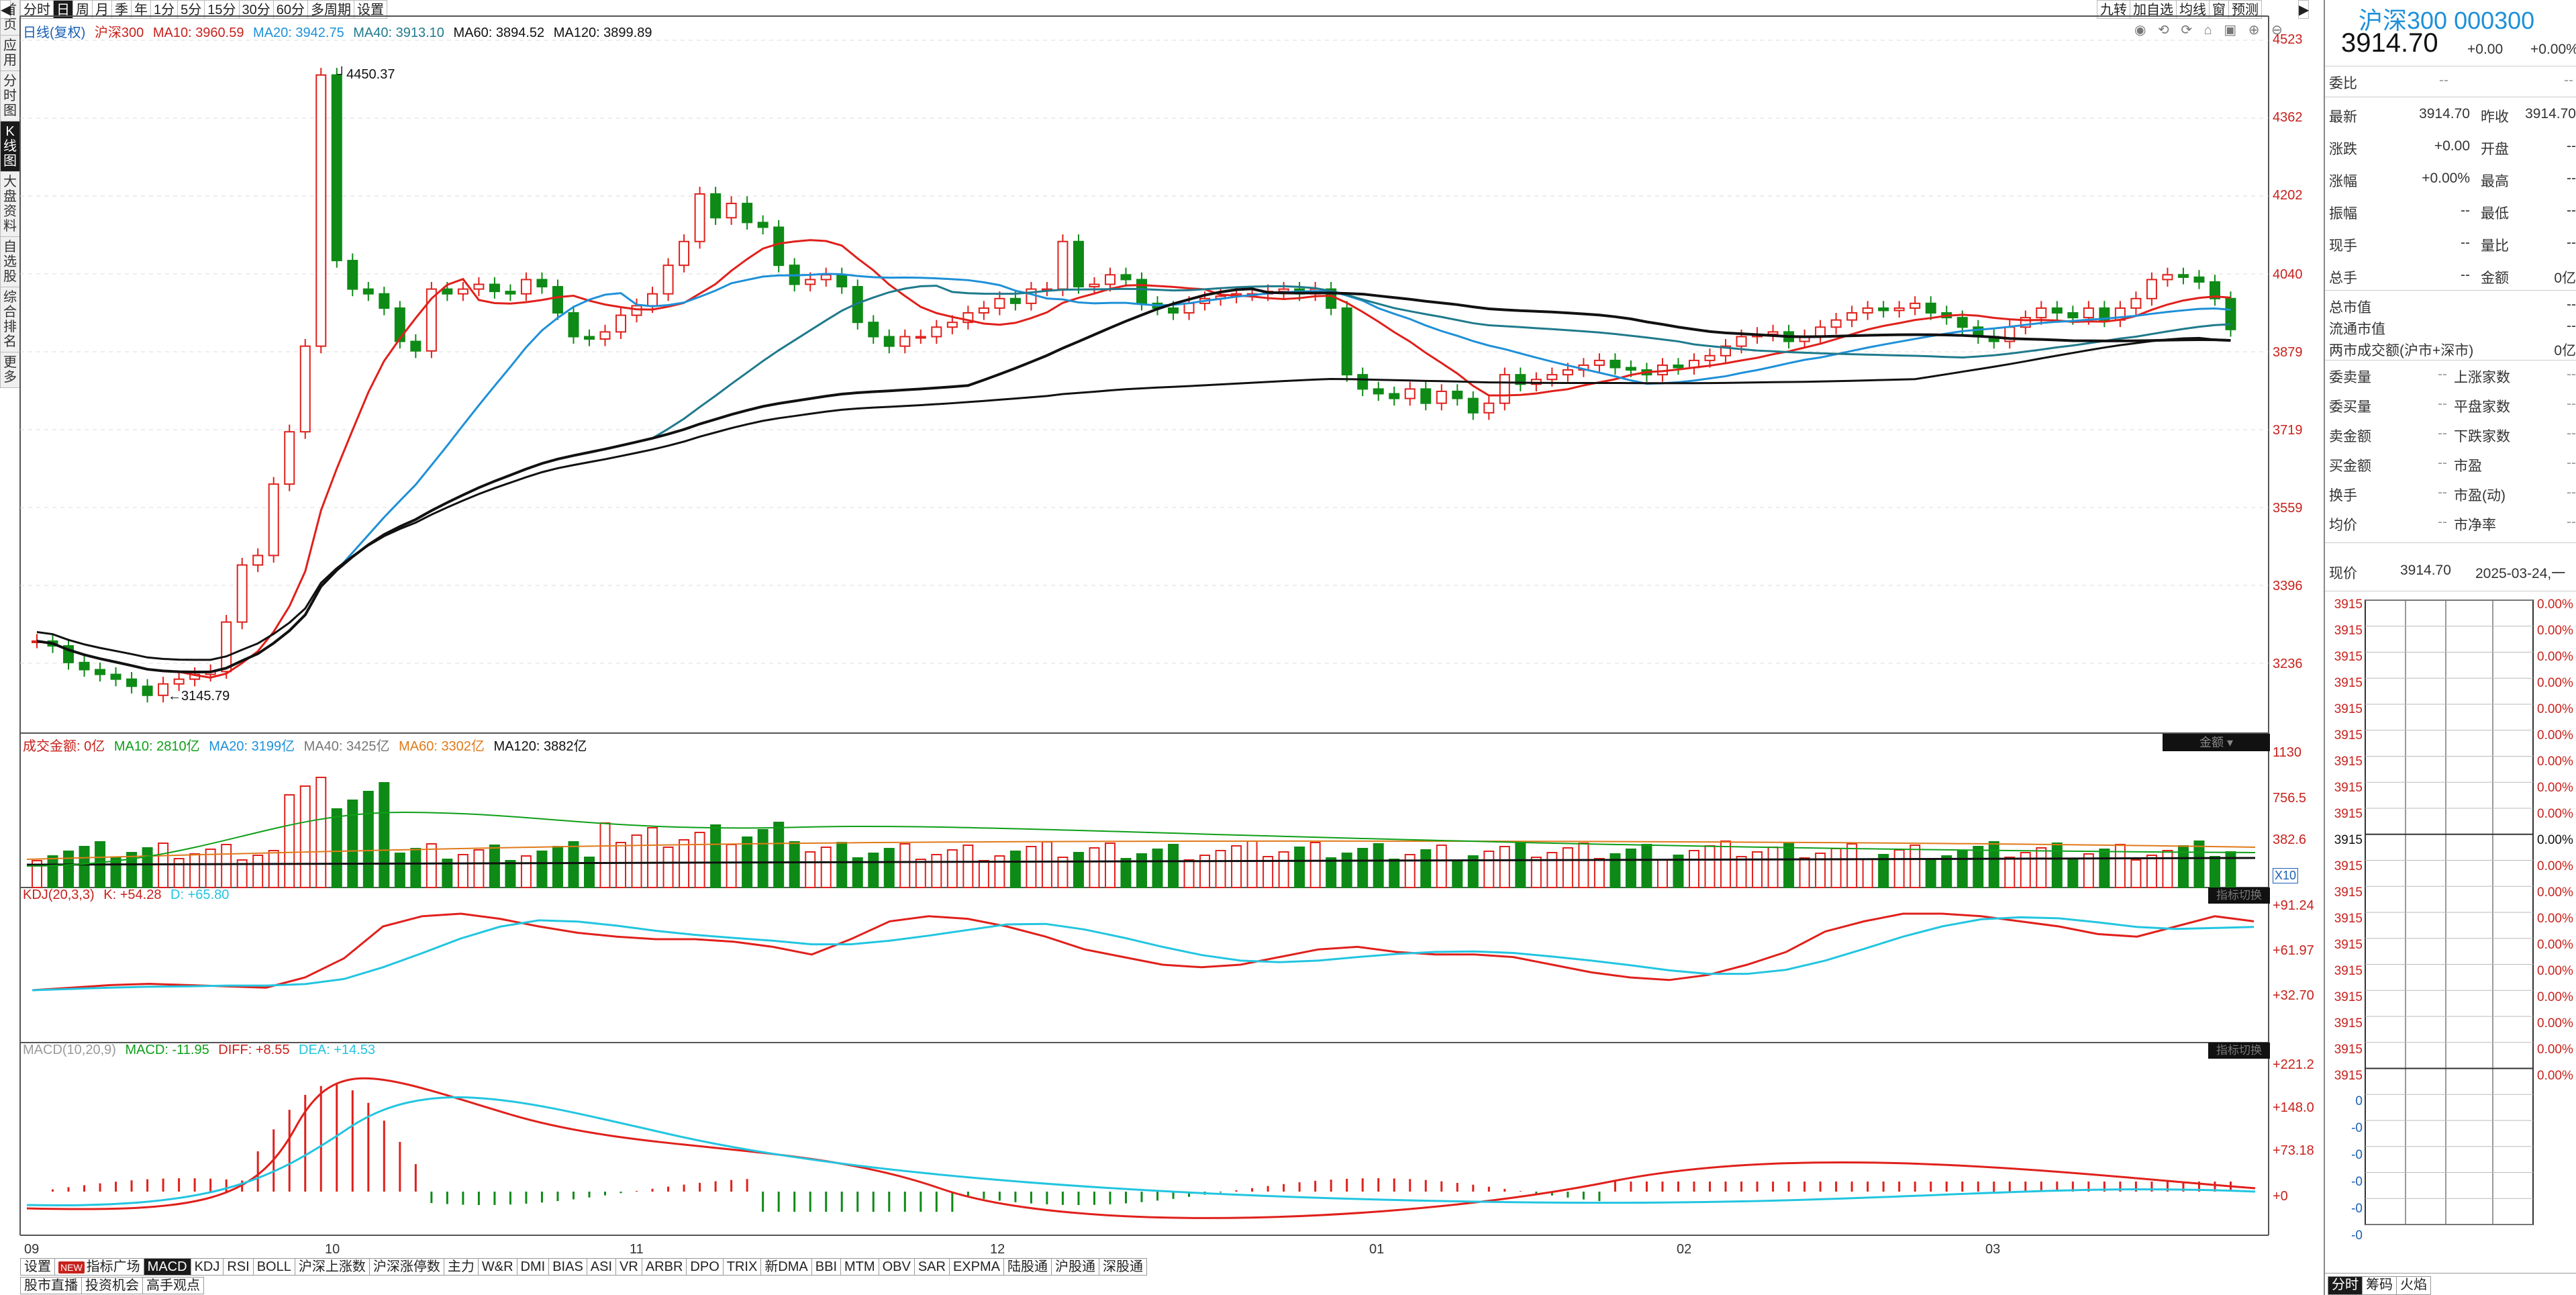 The height and width of the screenshot is (1295, 2576). What do you see at coordinates (173, 1286) in the screenshot?
I see `bottom-tab-2: 高手观点` at bounding box center [173, 1286].